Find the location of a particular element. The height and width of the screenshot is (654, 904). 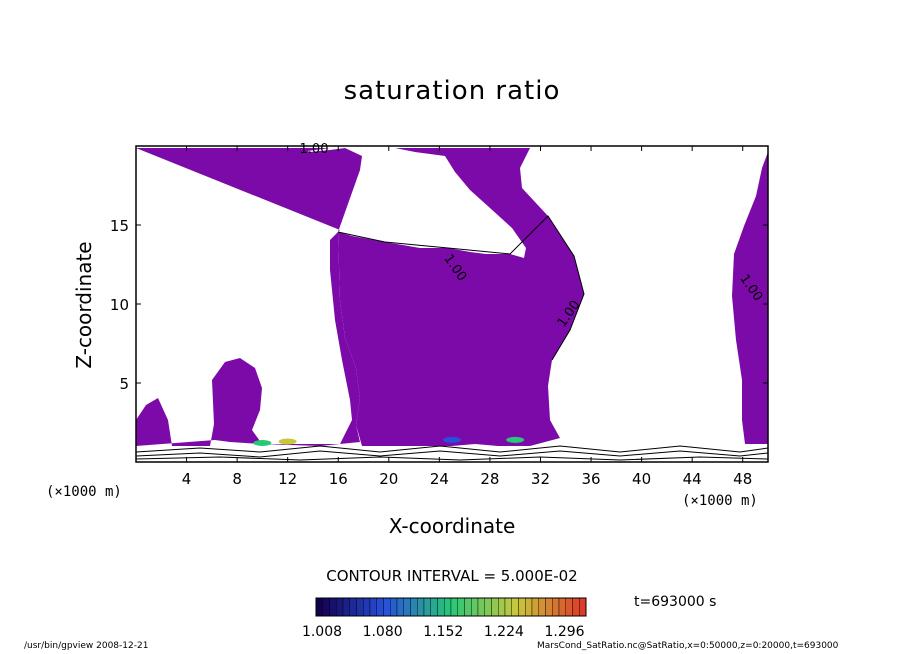

colorbar: 1.008 1.080 1.152 1.224 1.296 is located at coordinates (444, 618).